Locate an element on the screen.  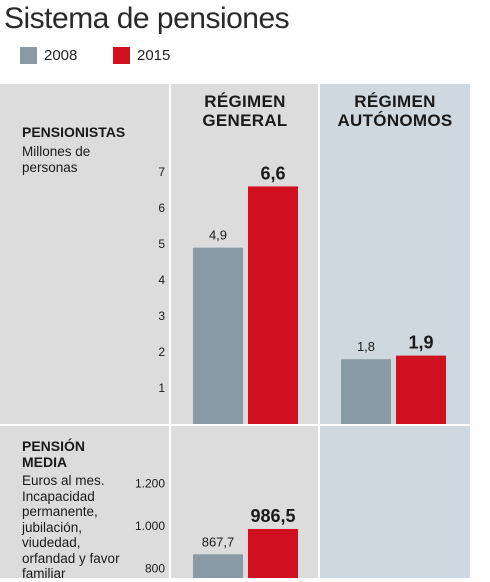
bar-1-general-2008 is located at coordinates (218, 335).